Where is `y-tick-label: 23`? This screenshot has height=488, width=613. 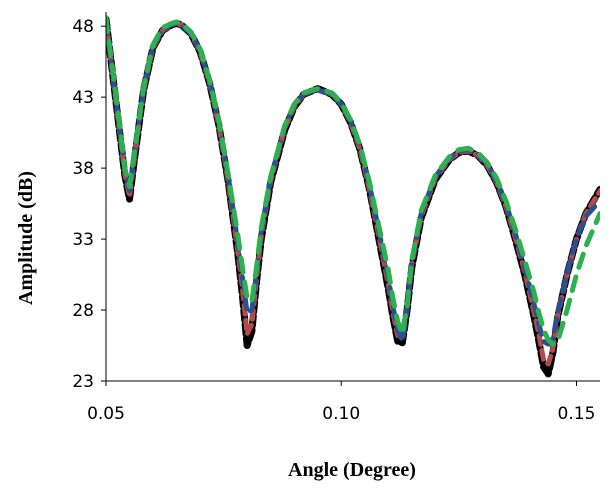 y-tick-label: 23 is located at coordinates (83, 382).